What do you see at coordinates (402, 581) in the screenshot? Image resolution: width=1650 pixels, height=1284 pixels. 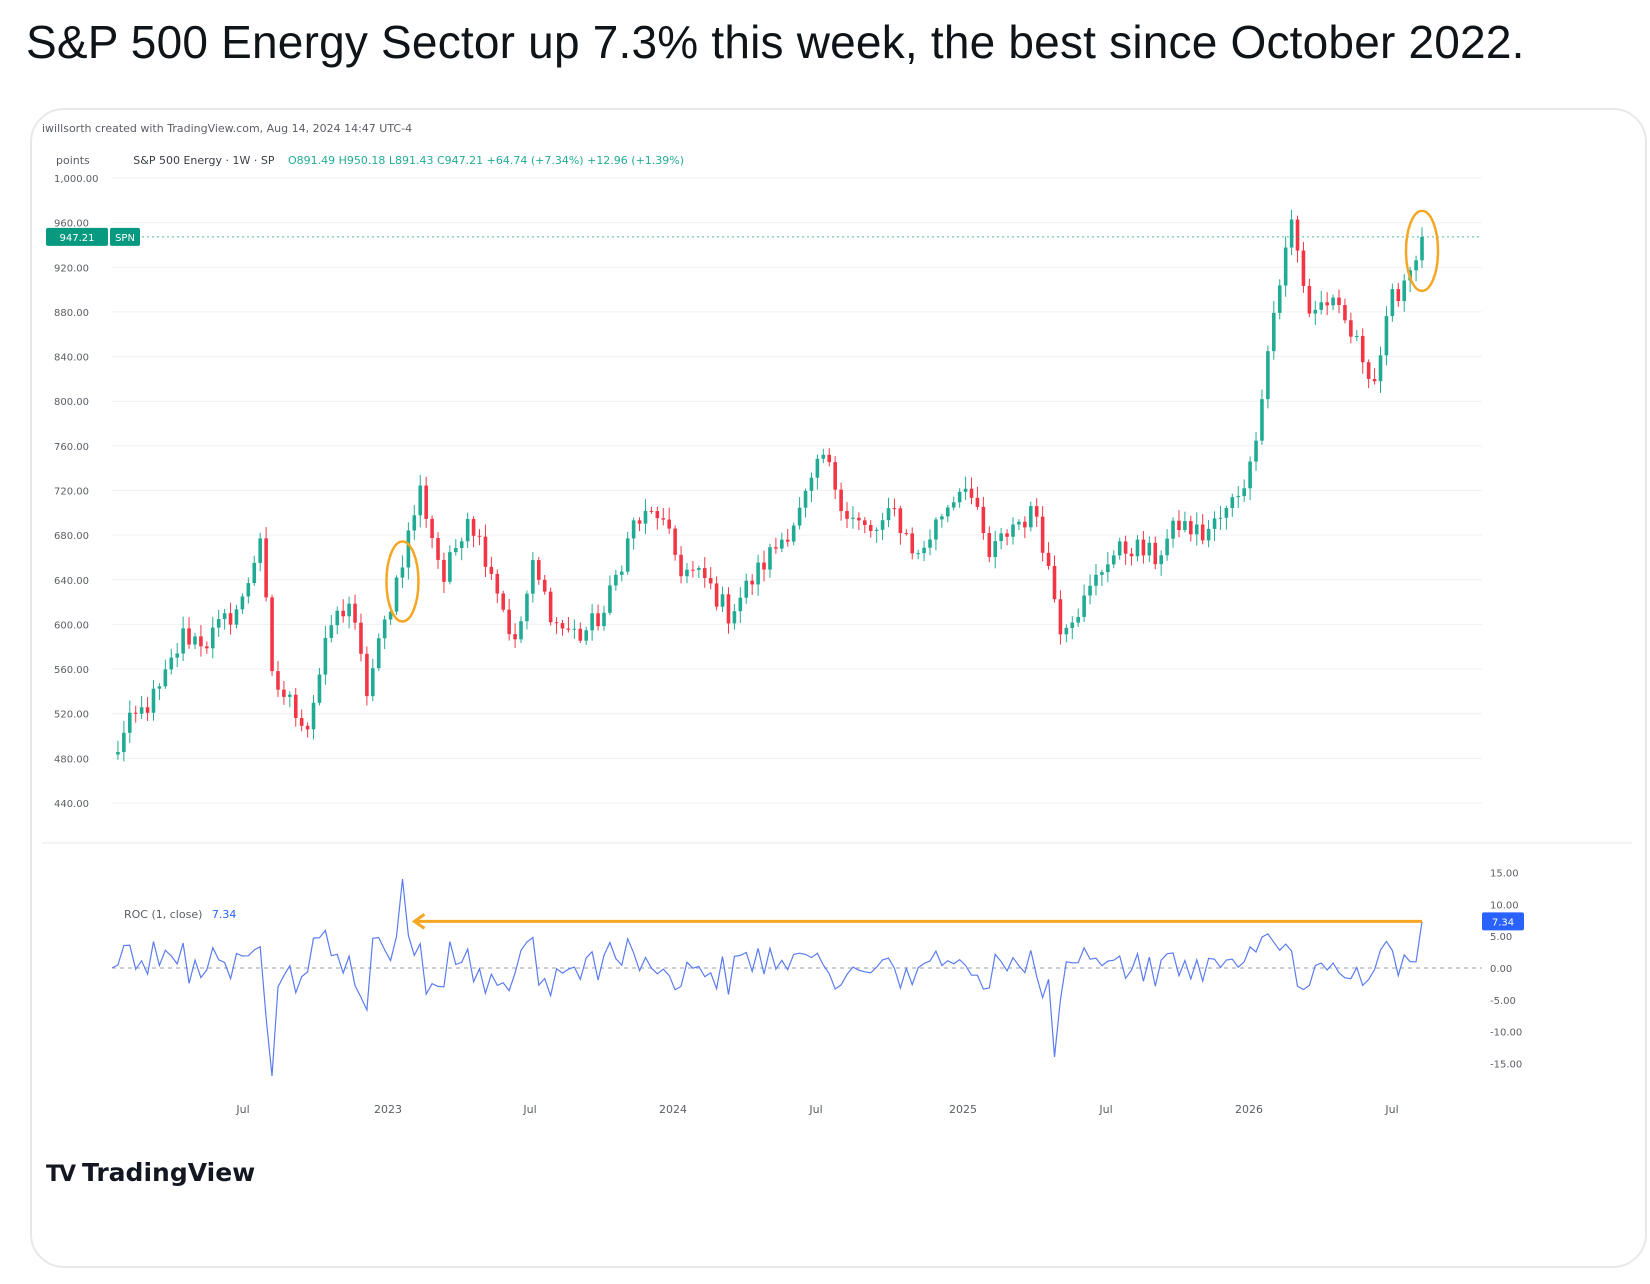 I see `highlight-ellipse` at bounding box center [402, 581].